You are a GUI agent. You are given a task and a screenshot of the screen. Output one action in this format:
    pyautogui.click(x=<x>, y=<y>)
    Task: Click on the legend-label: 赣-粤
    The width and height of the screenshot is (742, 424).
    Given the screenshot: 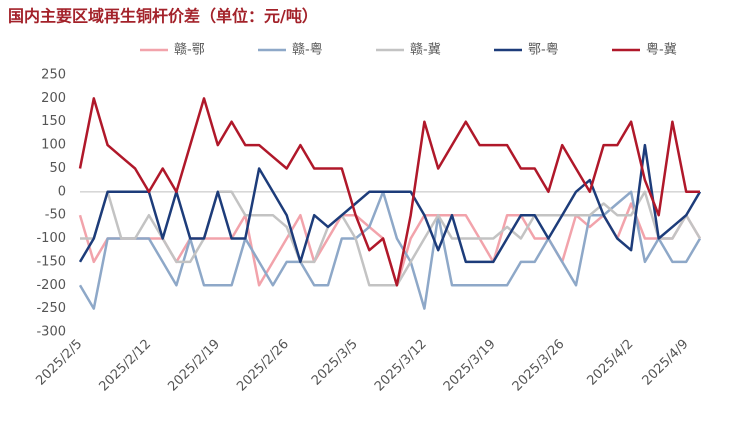 What is the action you would take?
    pyautogui.click(x=307, y=50)
    